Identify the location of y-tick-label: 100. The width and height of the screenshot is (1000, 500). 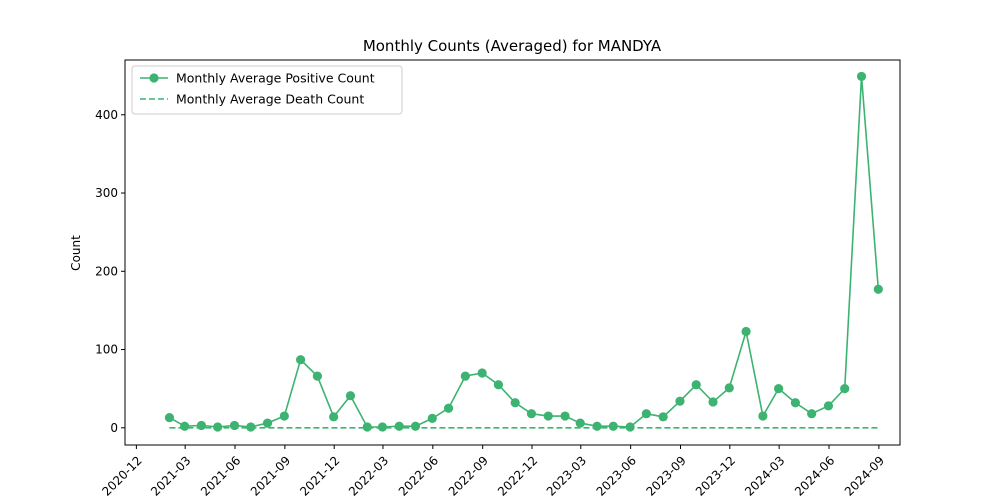
(106, 350).